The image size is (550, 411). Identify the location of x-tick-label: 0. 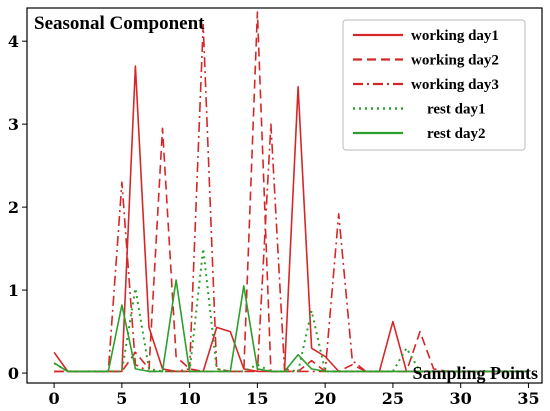
(54, 398).